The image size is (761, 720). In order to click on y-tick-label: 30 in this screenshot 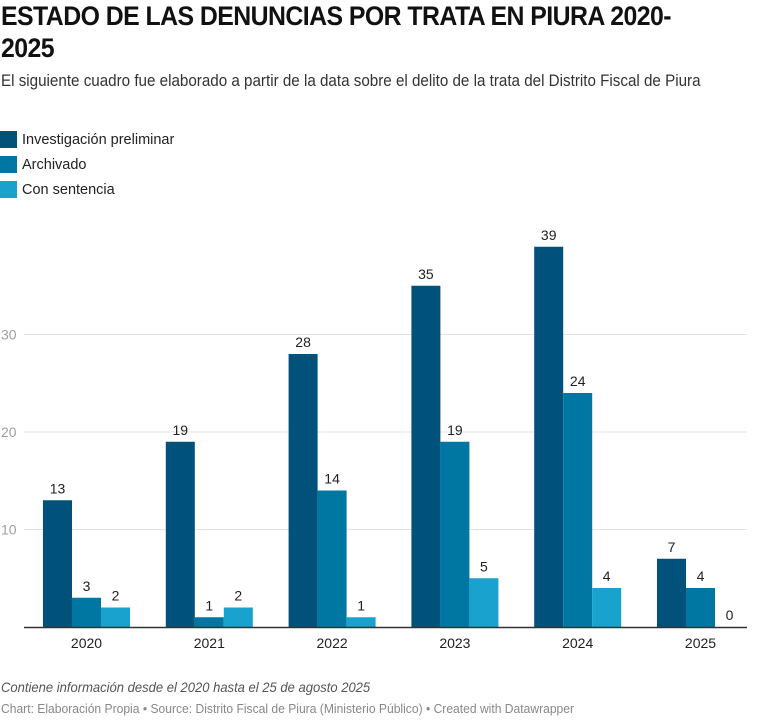, I will do `click(9, 335)`.